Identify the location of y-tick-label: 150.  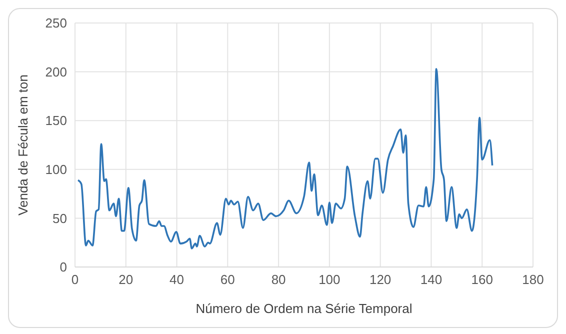
(56, 120).